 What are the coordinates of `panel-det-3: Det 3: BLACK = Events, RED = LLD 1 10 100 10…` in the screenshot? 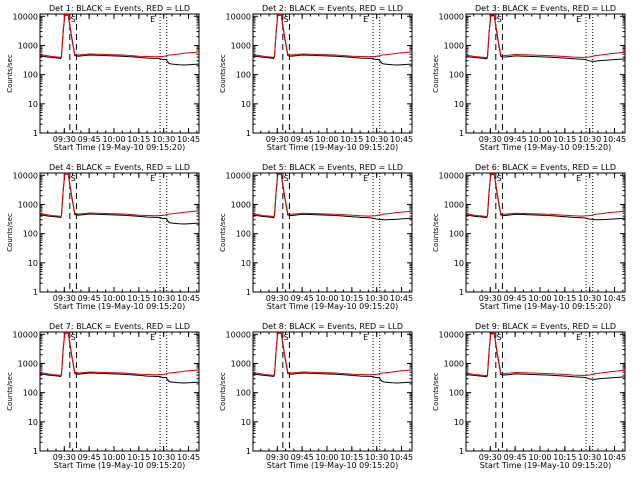 It's located at (529, 78).